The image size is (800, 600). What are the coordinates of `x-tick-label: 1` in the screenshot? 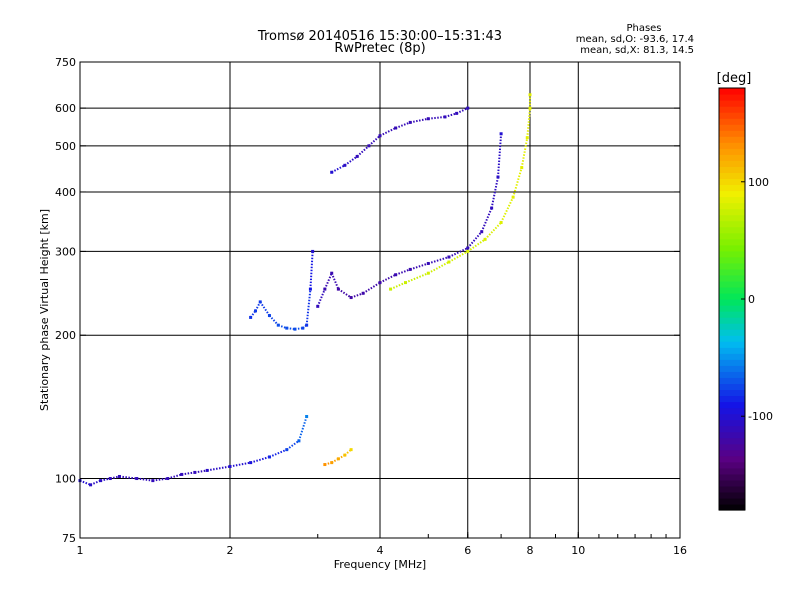 It's located at (80, 550).